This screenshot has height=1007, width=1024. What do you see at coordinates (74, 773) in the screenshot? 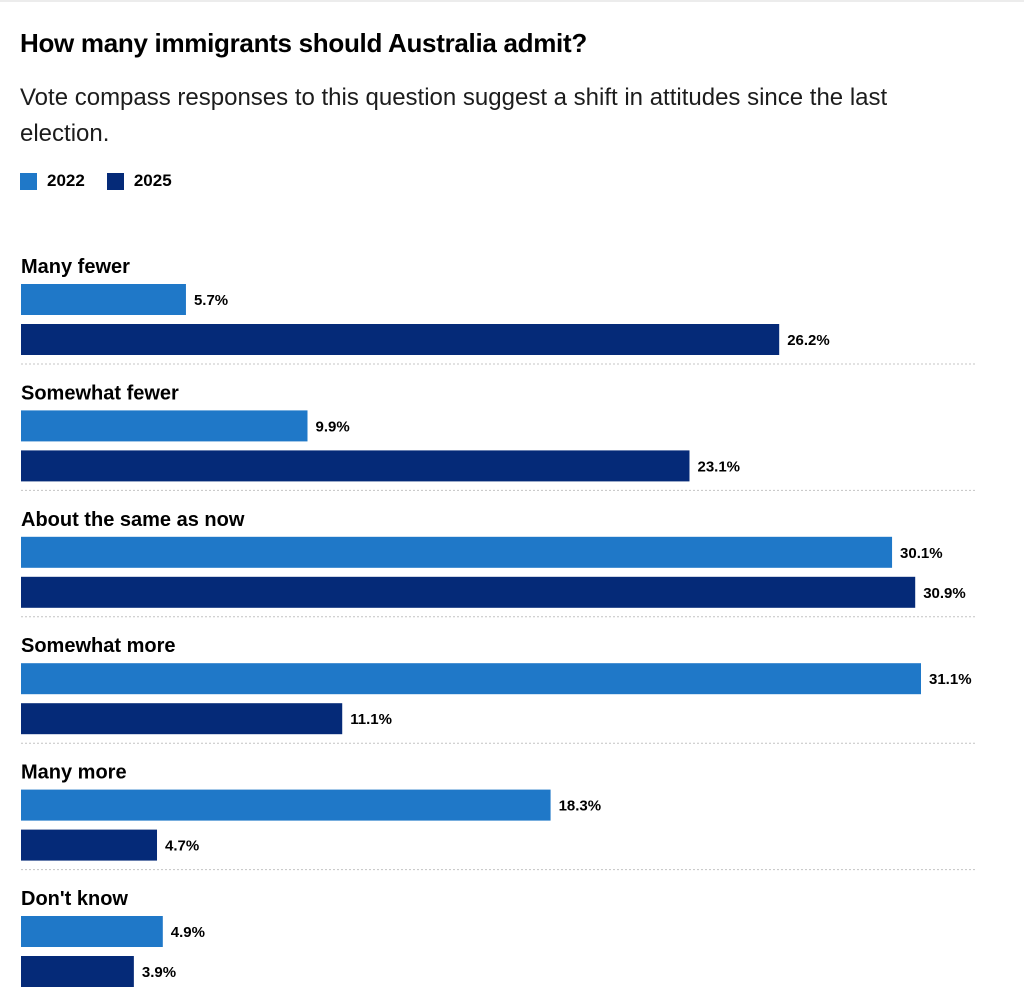
I see `category-label-many-more: Many more` at bounding box center [74, 773].